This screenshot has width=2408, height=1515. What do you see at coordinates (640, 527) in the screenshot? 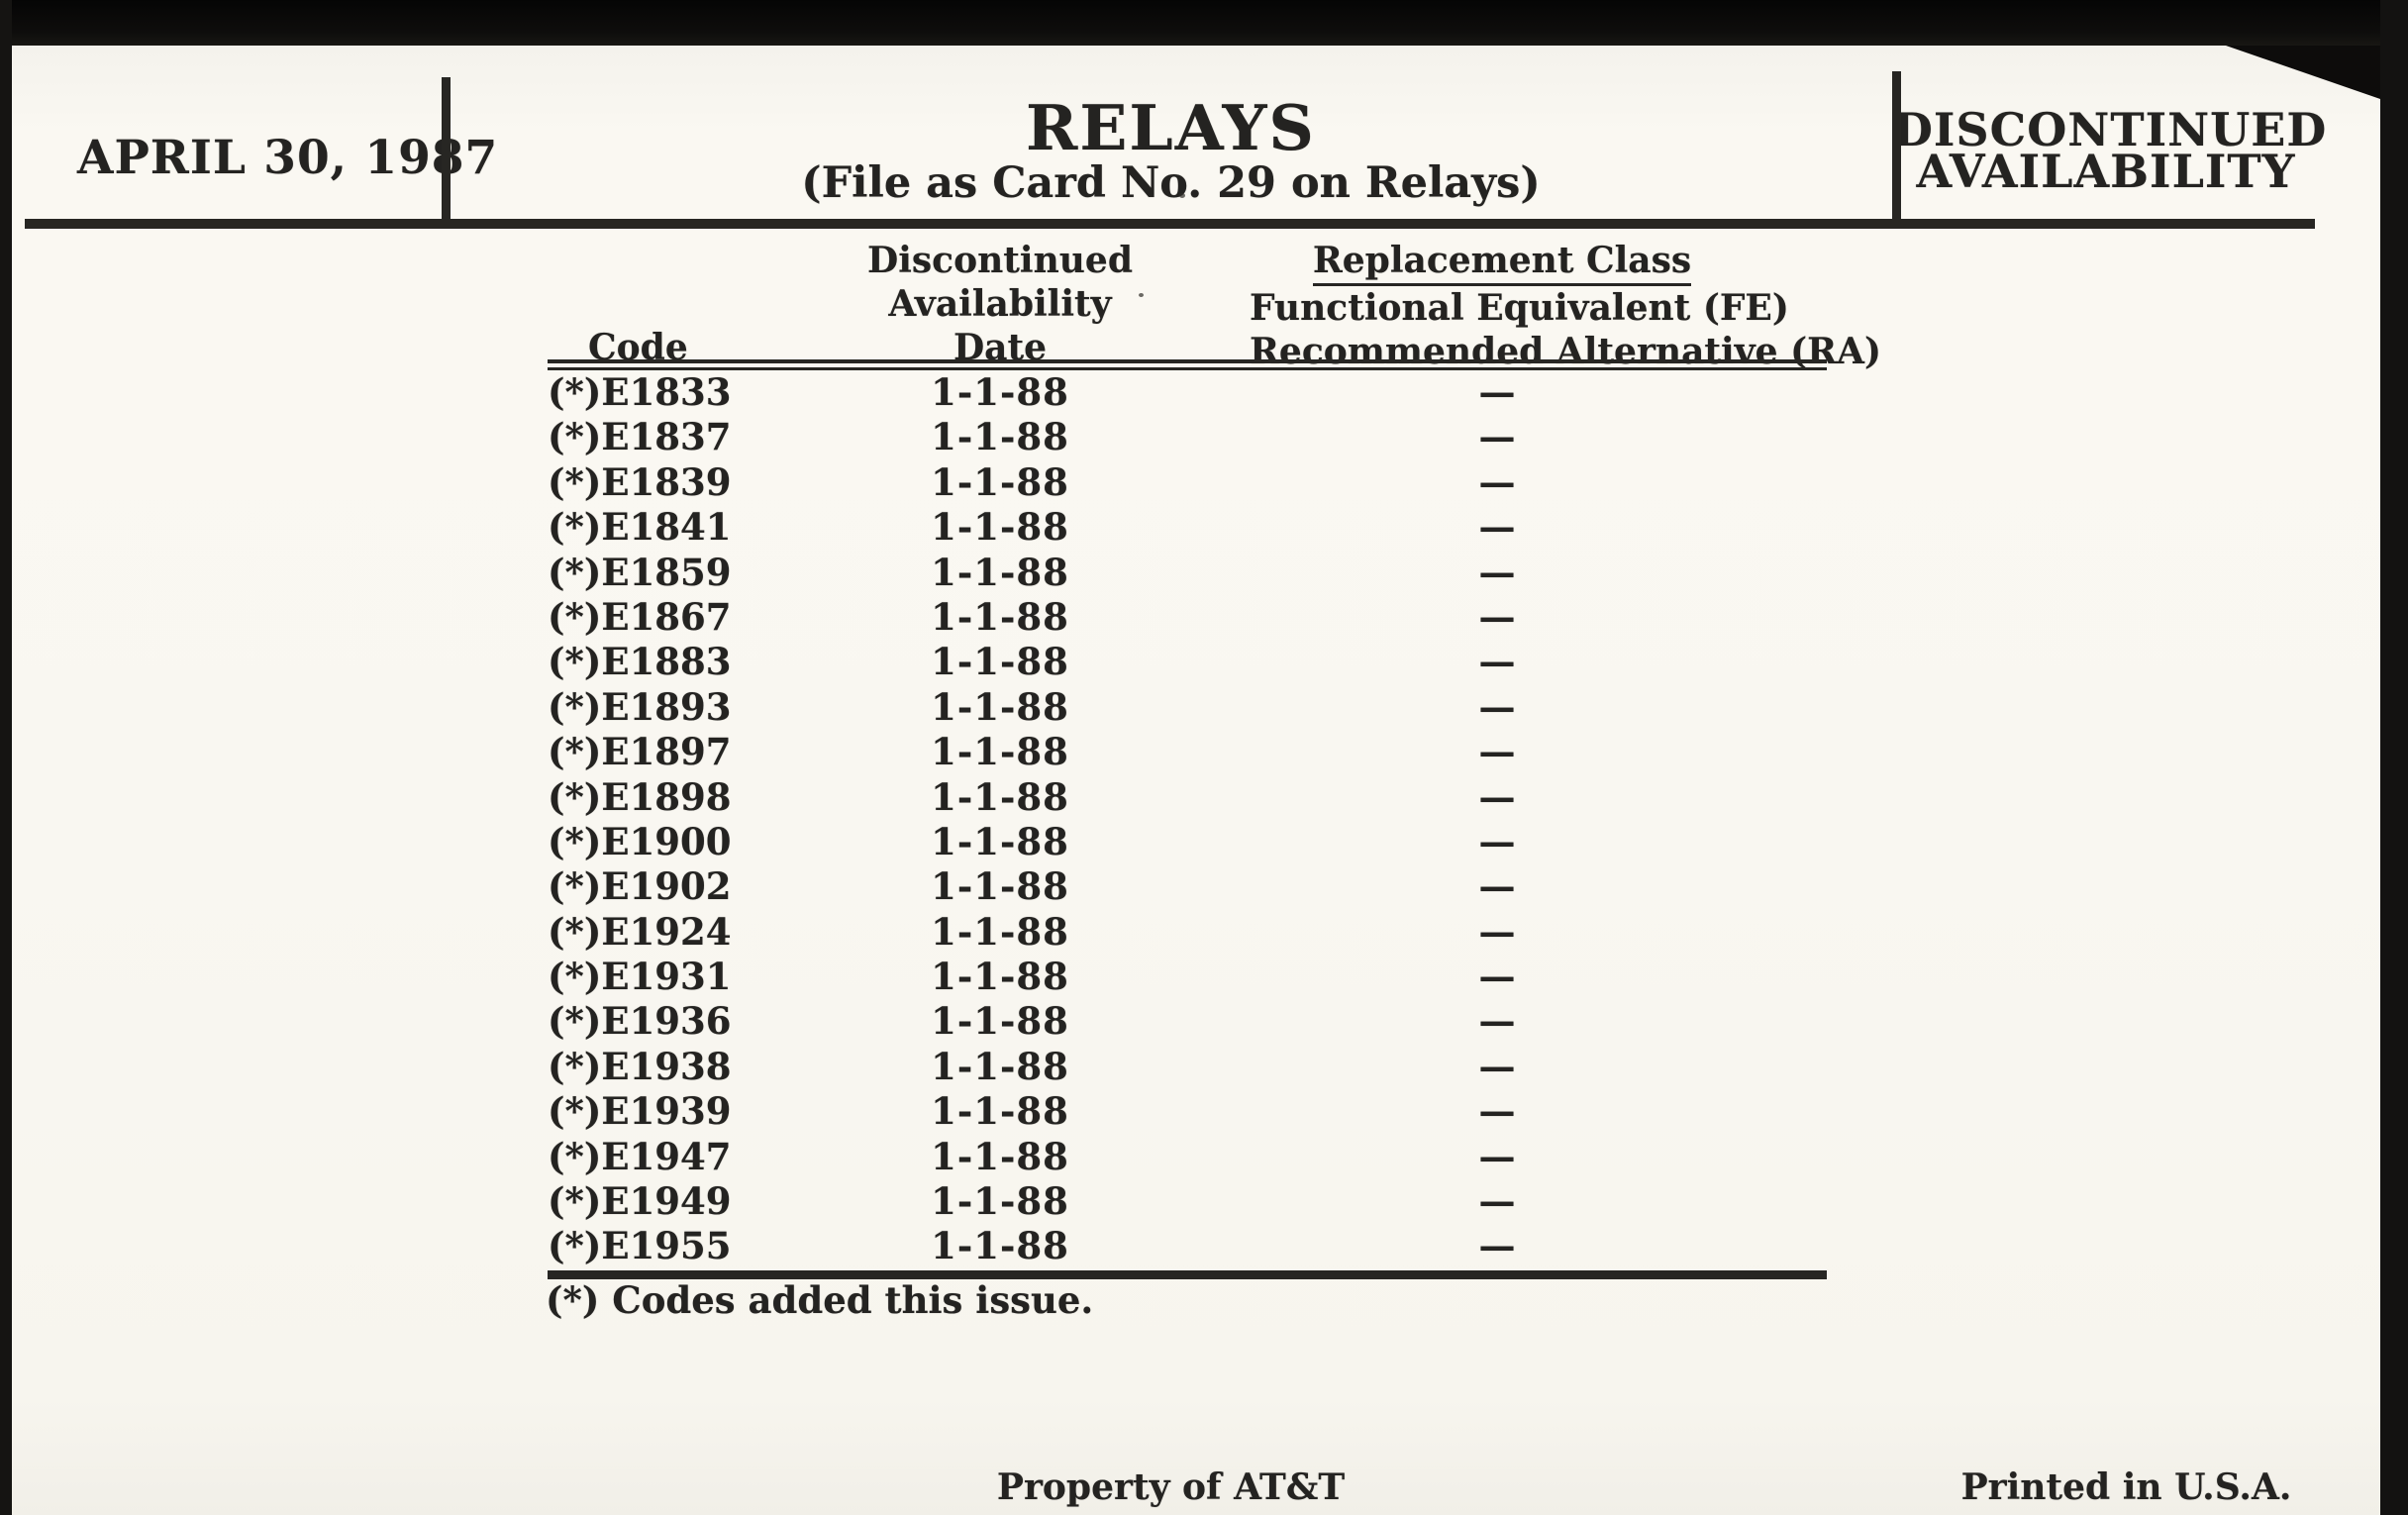
I see `code-cell: (*)E1841` at bounding box center [640, 527].